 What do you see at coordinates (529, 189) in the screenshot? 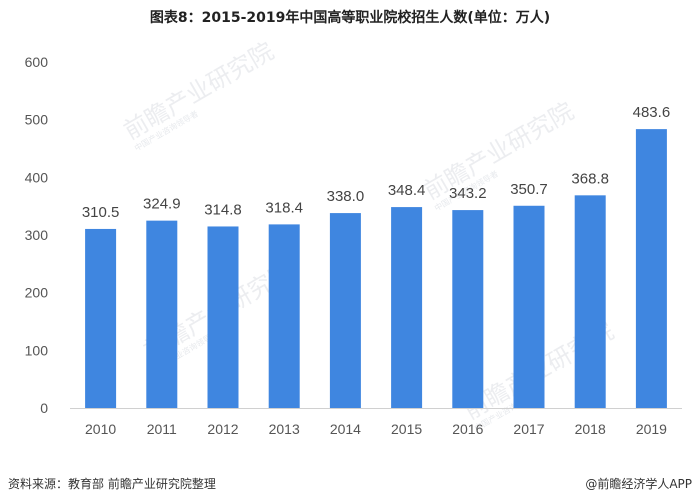
I see `data-label-2017: 350.7` at bounding box center [529, 189].